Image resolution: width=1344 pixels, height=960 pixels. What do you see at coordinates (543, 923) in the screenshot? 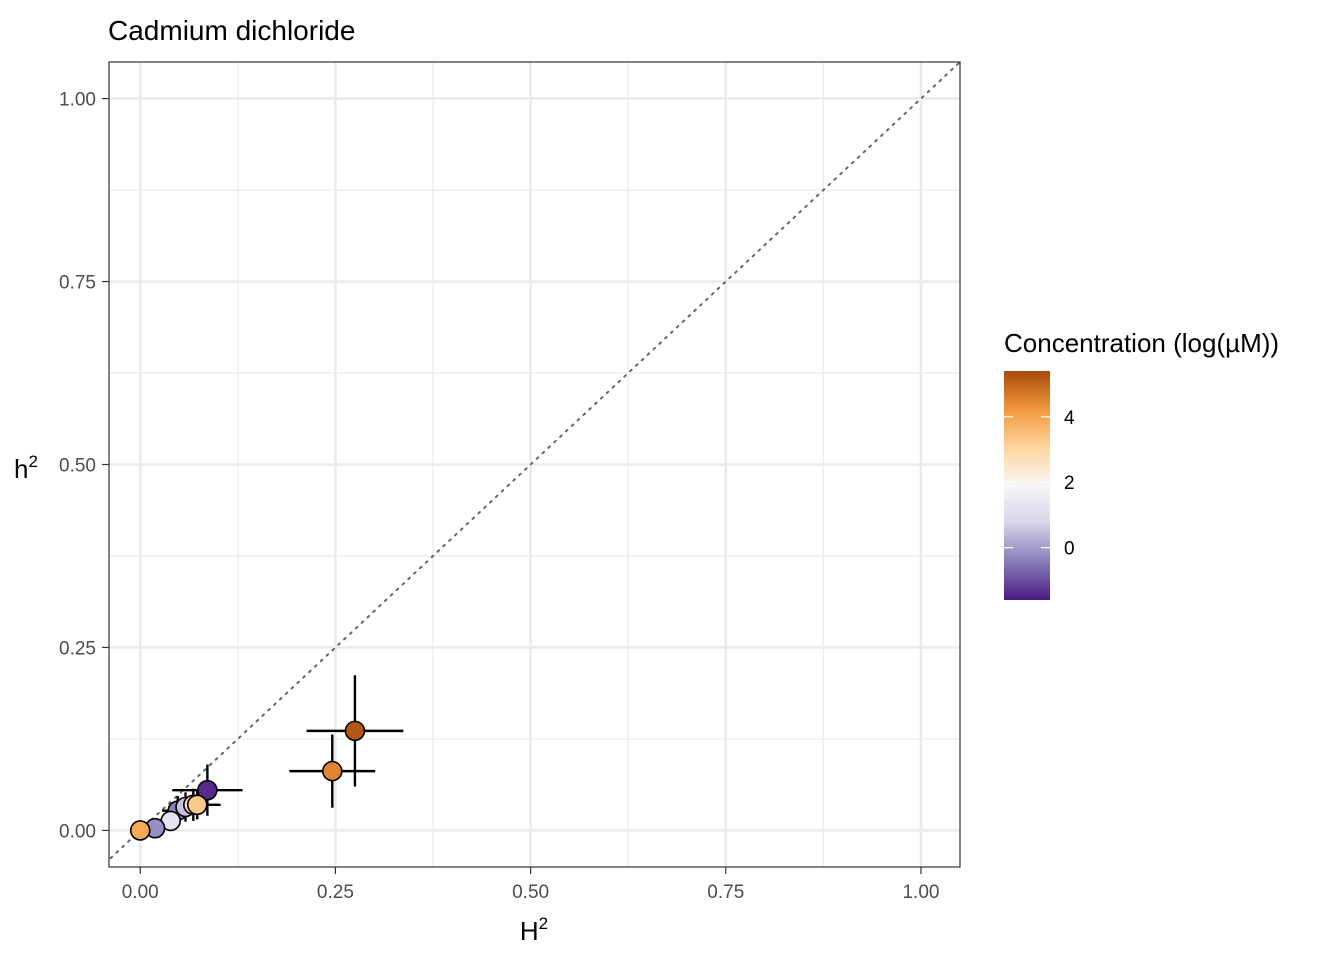
I see `x-axis-label-superscript: 2` at bounding box center [543, 923].